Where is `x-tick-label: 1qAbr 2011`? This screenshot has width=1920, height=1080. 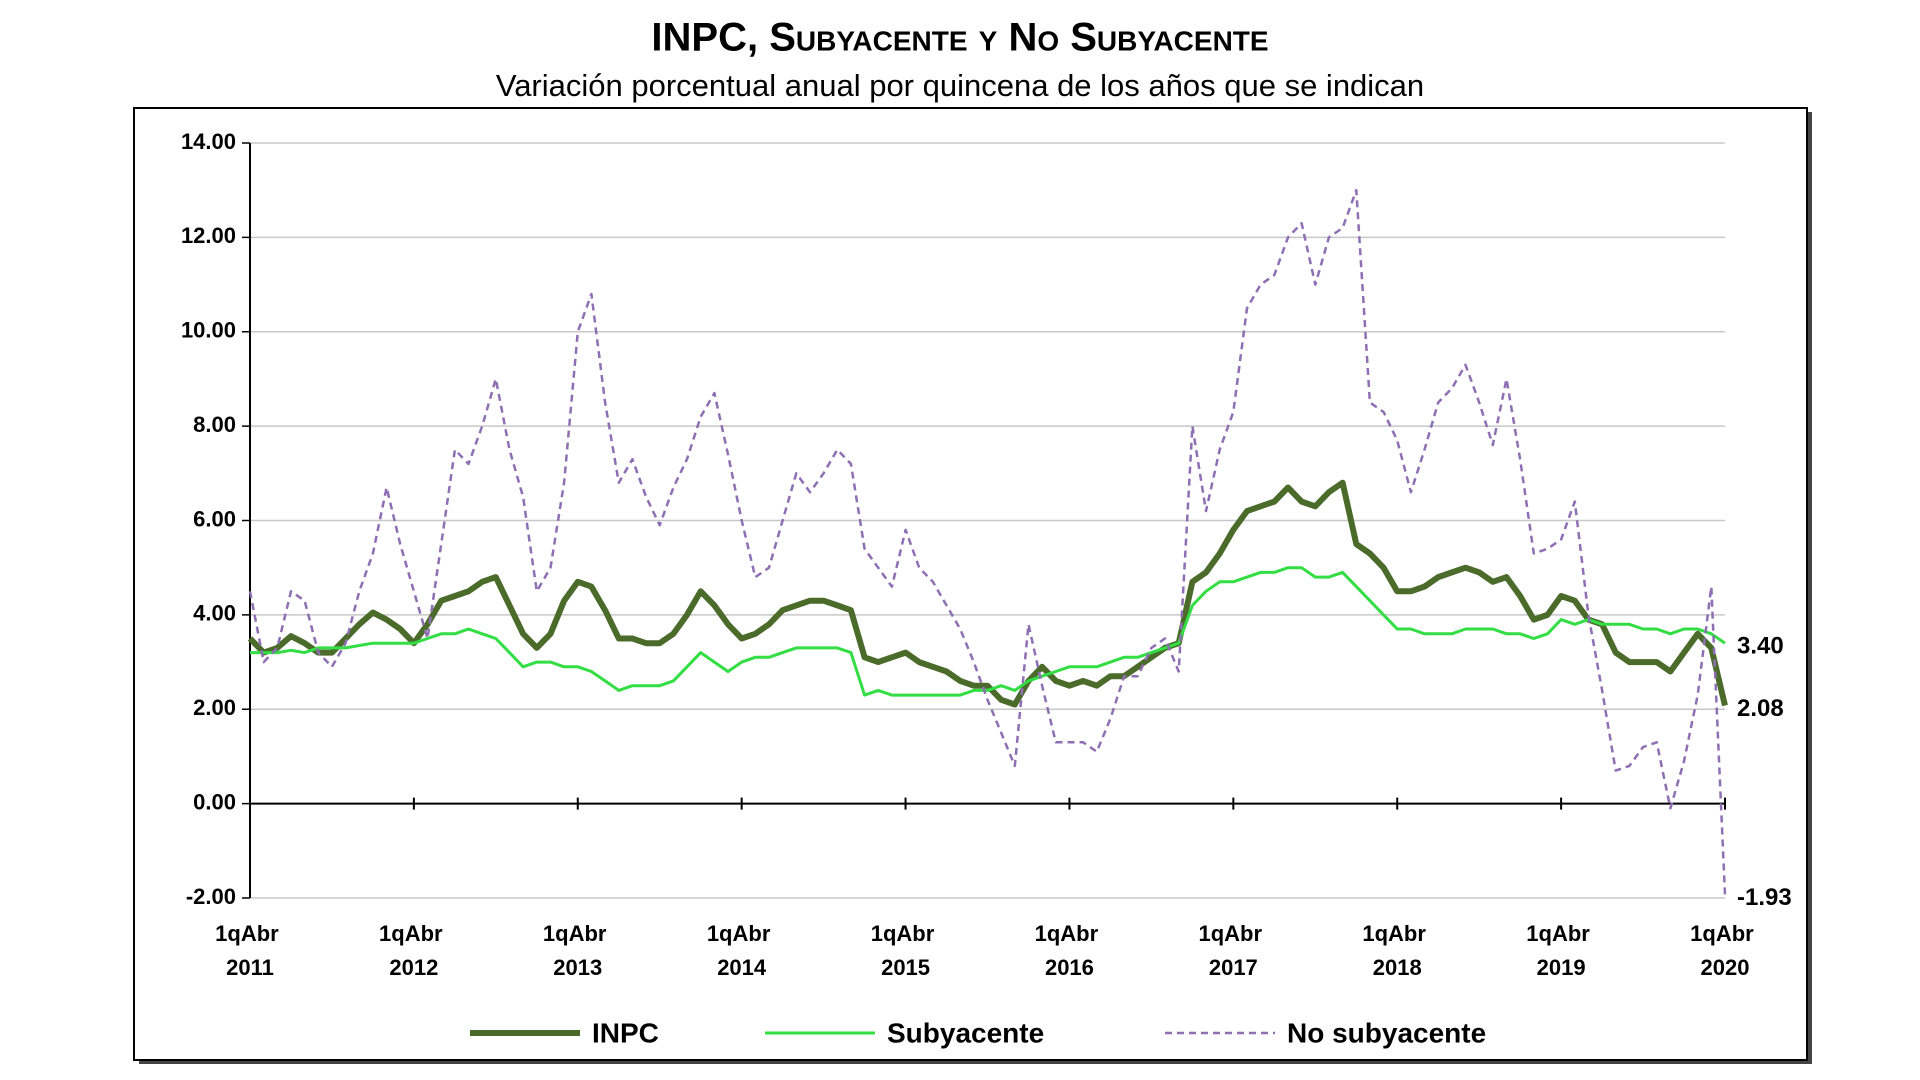
x-tick-label: 1qAbr 2011 is located at coordinates (250, 950).